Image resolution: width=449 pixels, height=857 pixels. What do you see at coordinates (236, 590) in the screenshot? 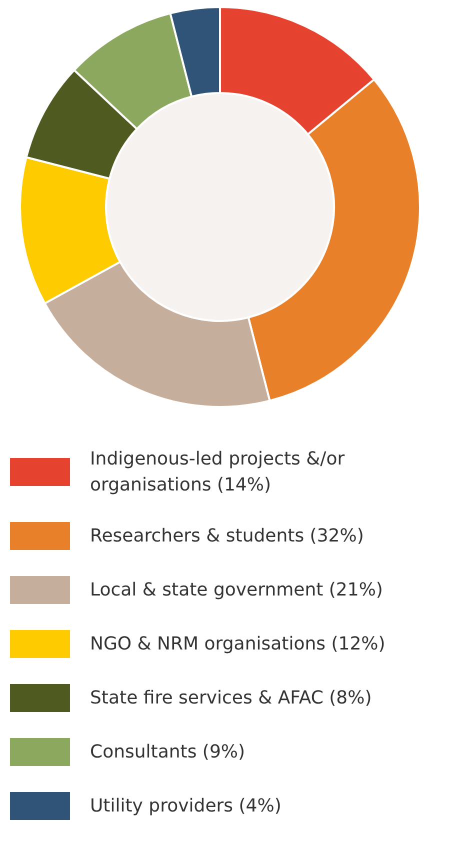
I see `legend-label: Local & state government (21%)` at bounding box center [236, 590].